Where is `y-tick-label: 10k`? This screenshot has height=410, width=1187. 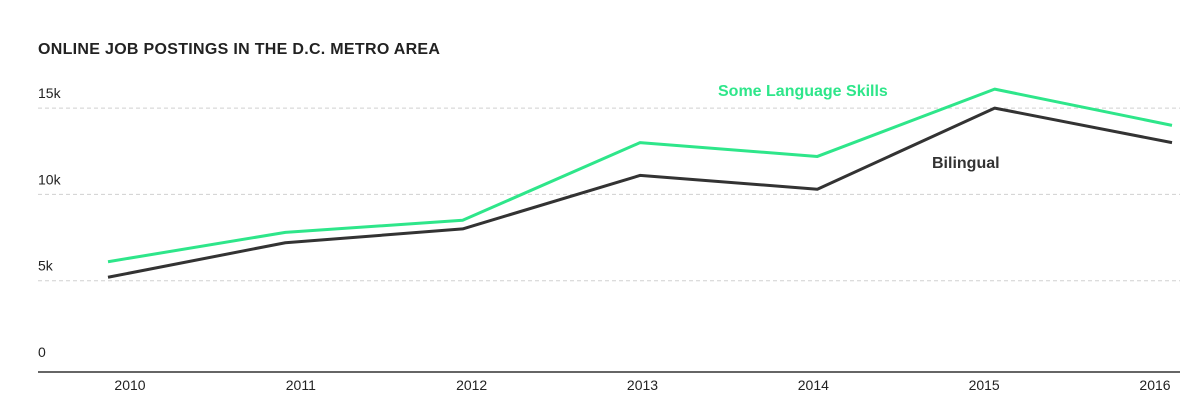 y-tick-label: 10k is located at coordinates (50, 179).